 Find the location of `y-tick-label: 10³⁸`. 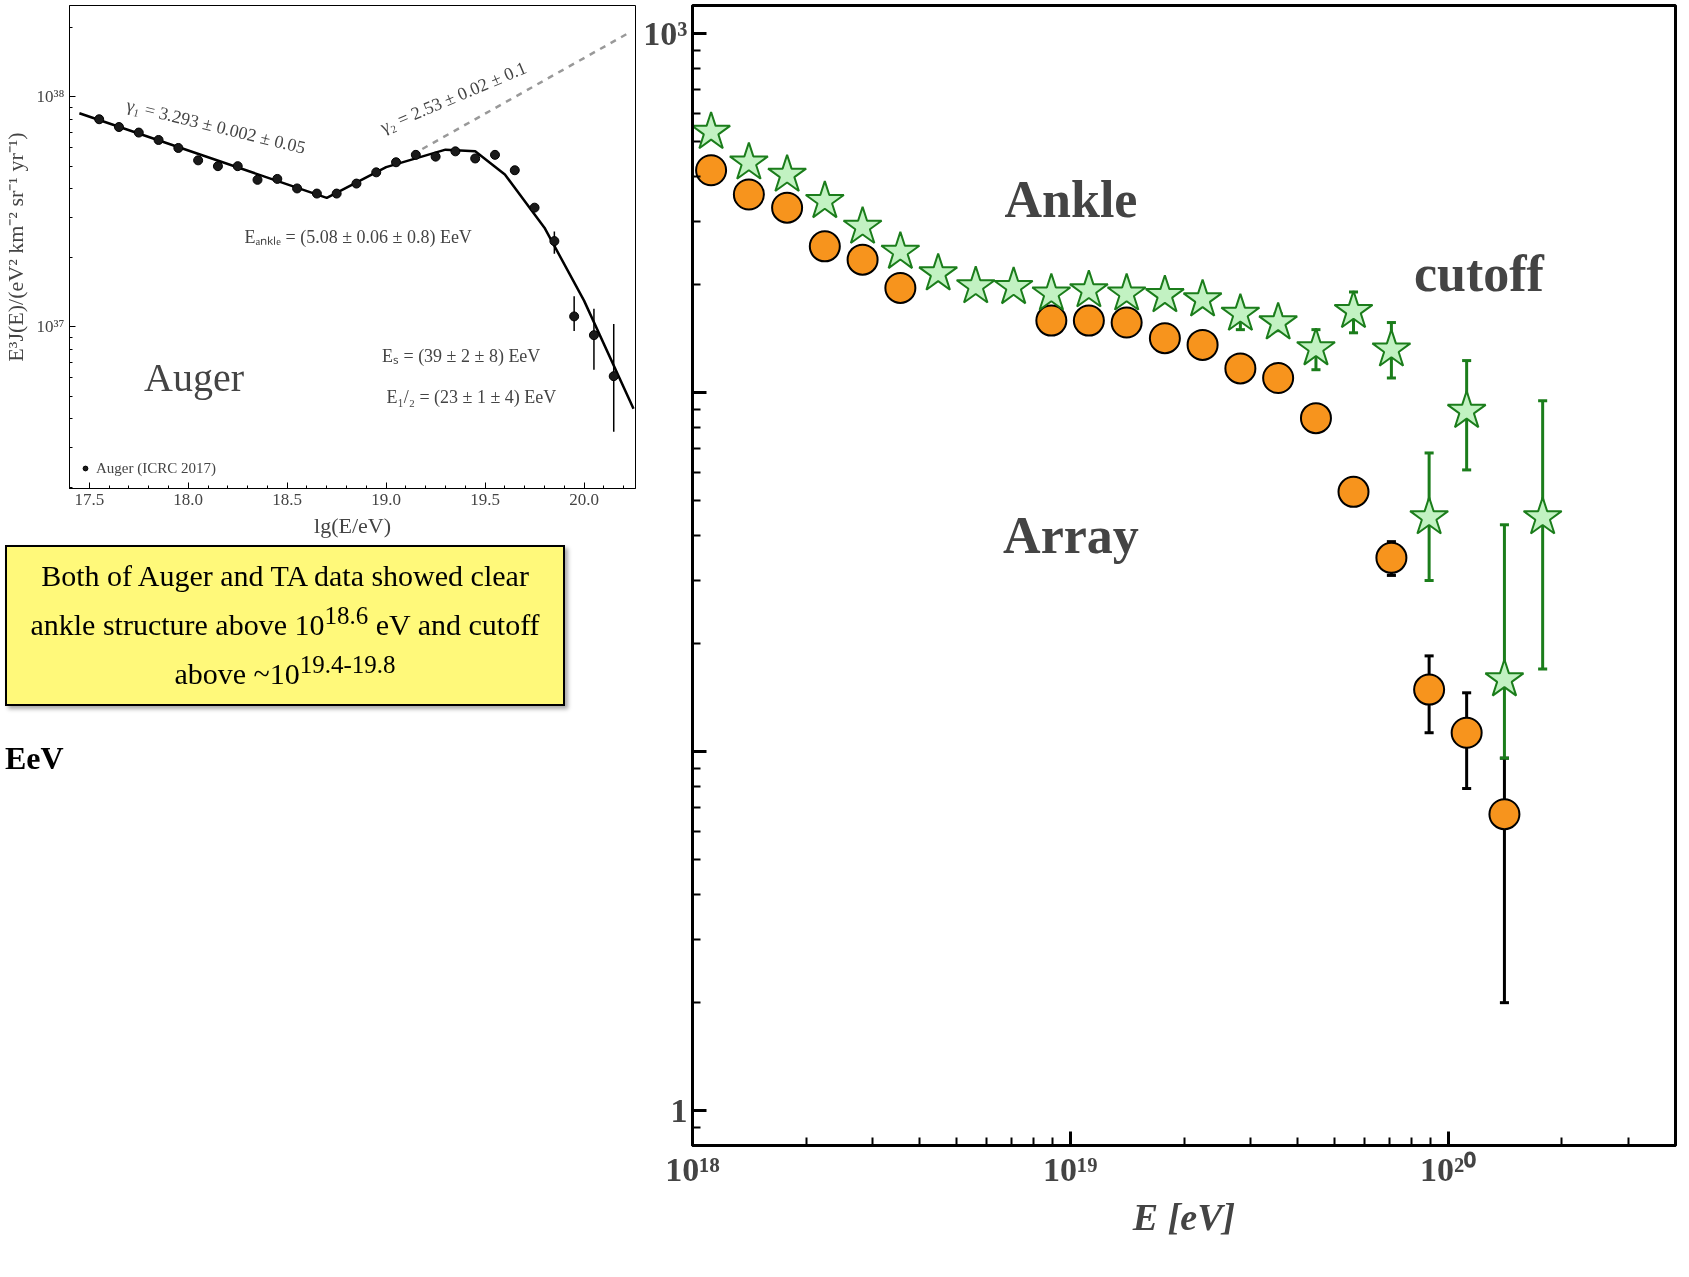

y-tick-label: 10³⁸ is located at coordinates (50, 97).